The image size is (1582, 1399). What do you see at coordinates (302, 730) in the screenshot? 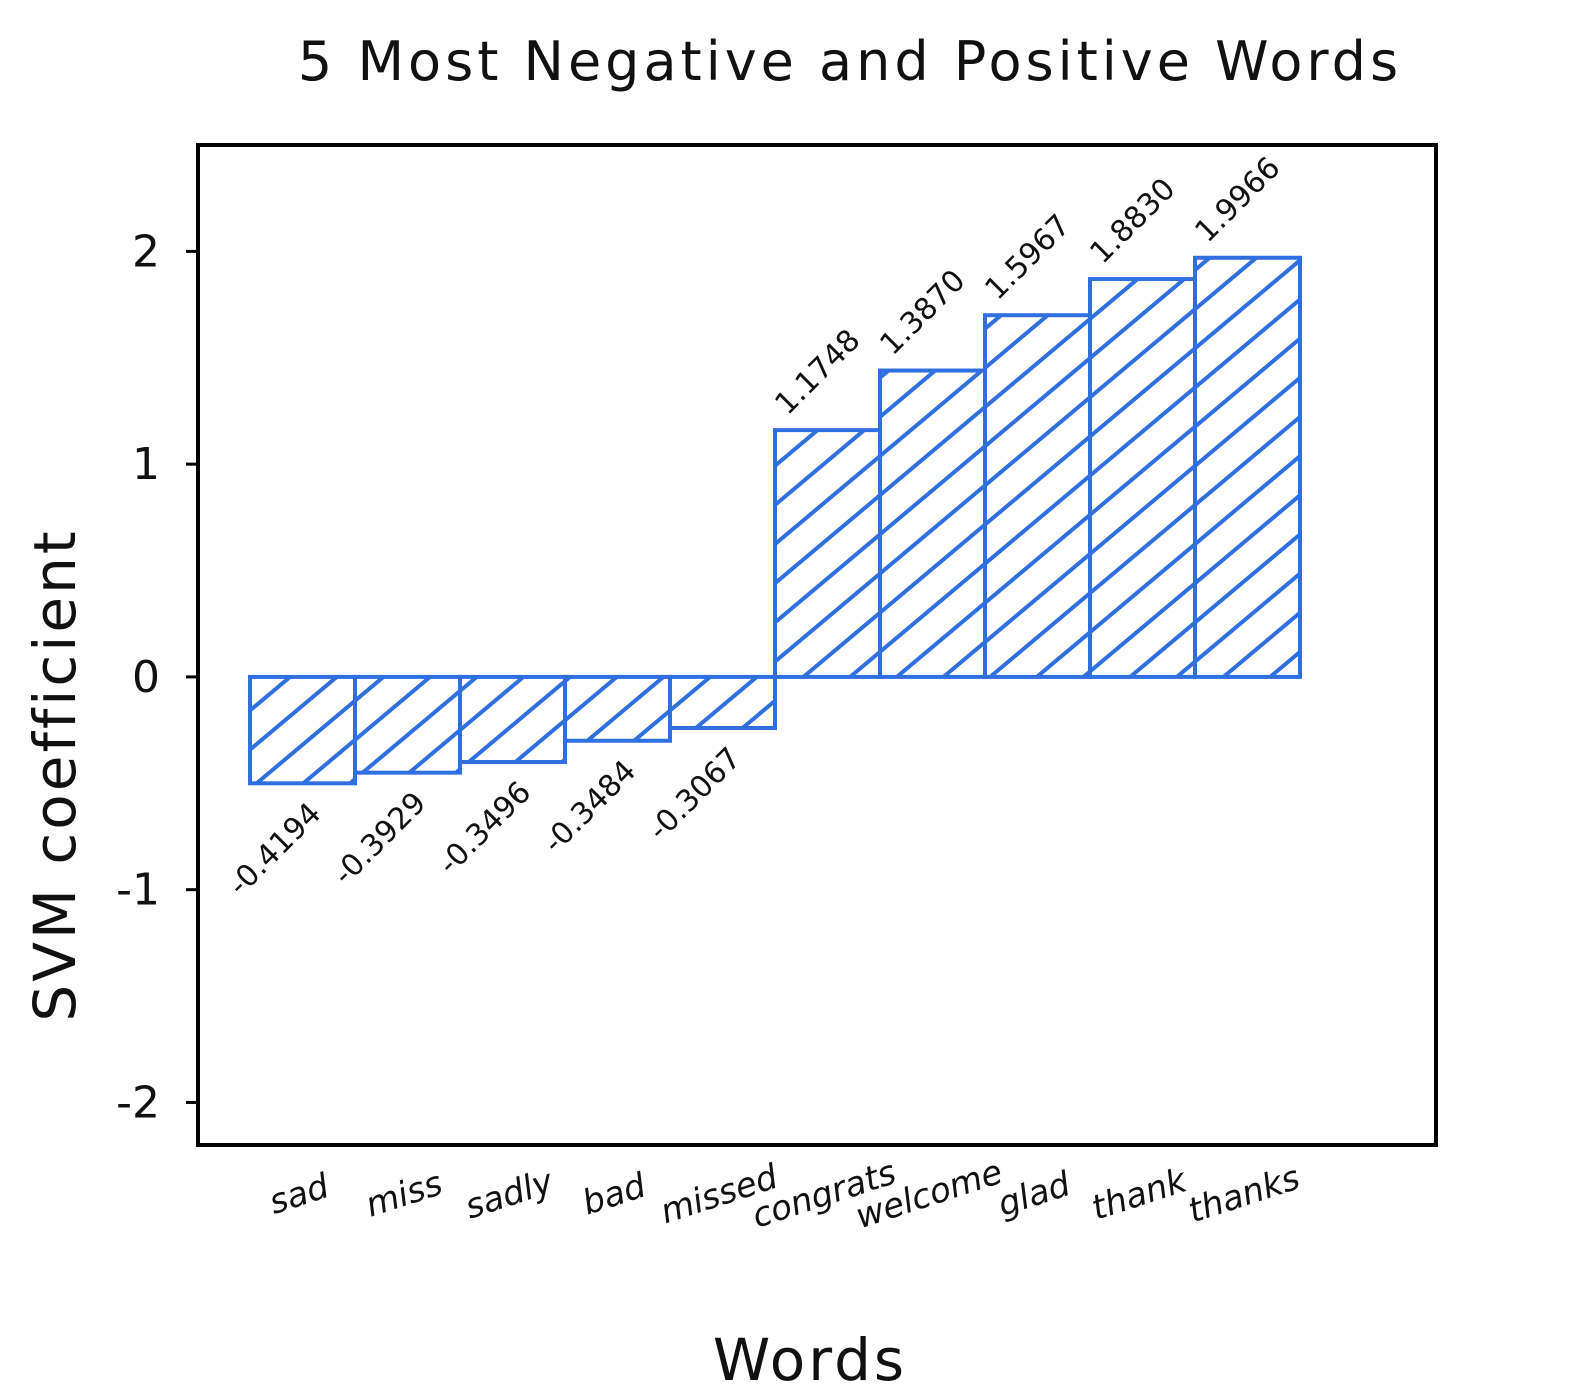
I see `bar-sad` at bounding box center [302, 730].